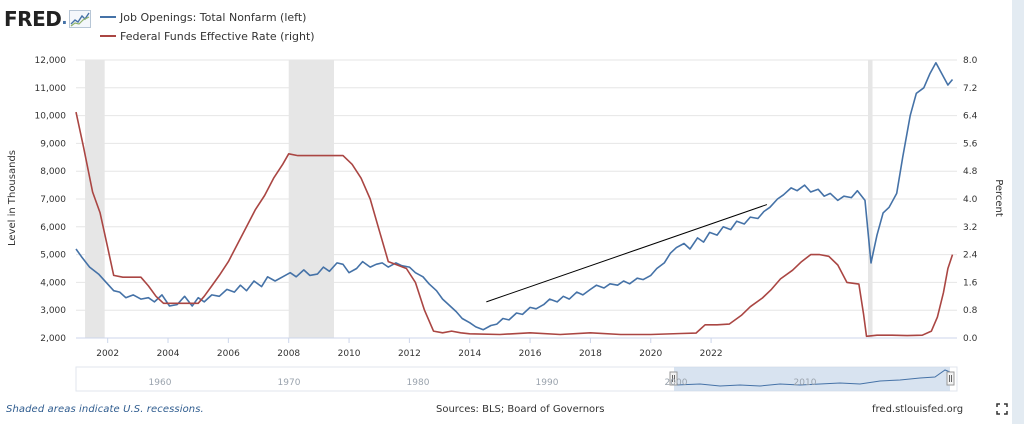  Describe the element at coordinates (520, 409) in the screenshot. I see `sources-note: Sources: BLS; Board of Governors` at that location.